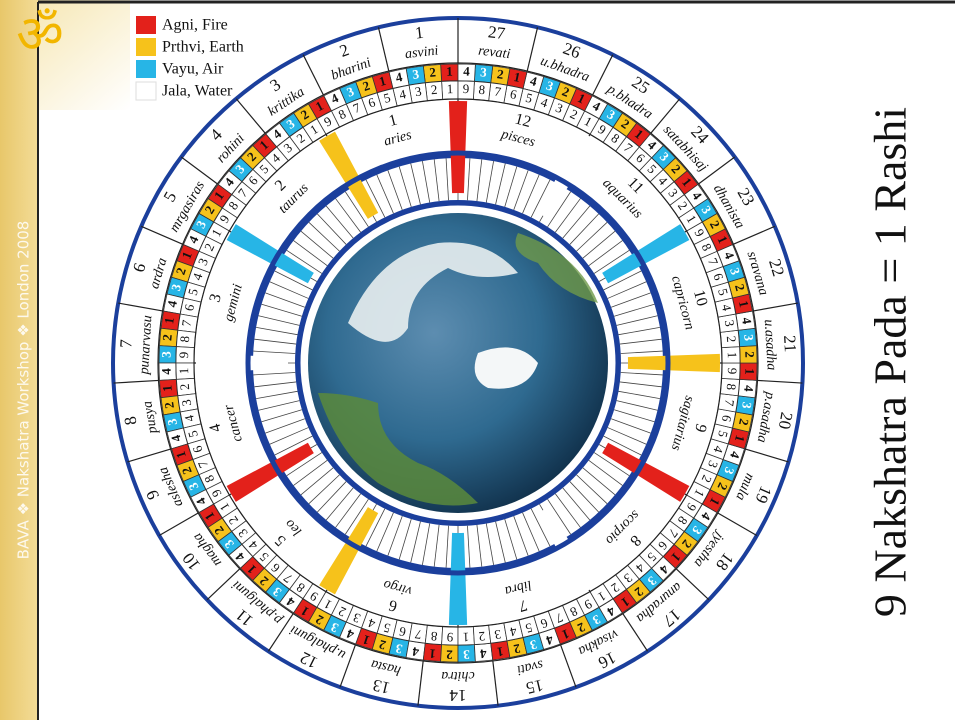 This screenshot has height=720, width=955. I want to click on nakshatra-number: 14, so click(458, 695).